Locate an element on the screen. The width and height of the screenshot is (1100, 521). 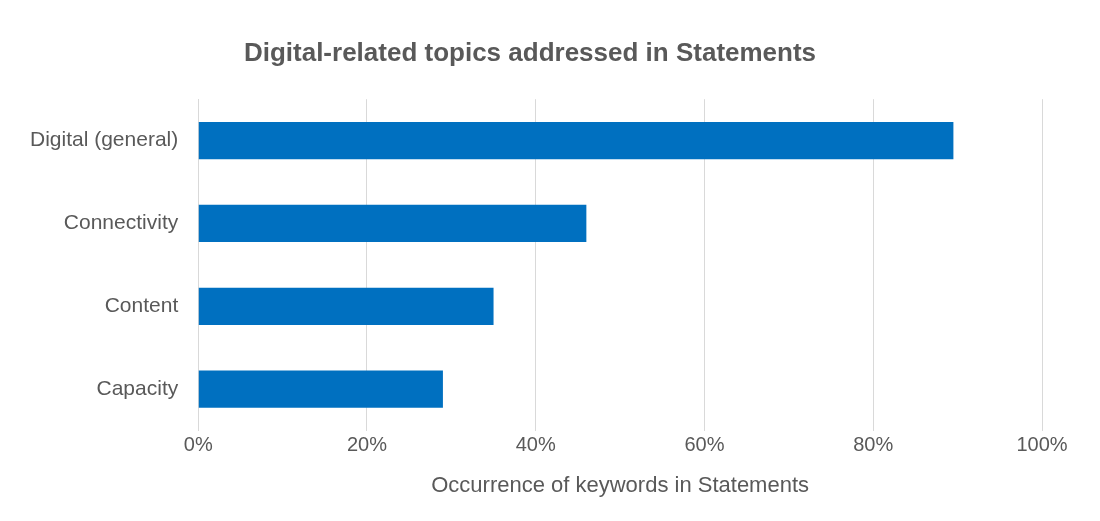
y-tick-label: Capacity is located at coordinates (137, 387).